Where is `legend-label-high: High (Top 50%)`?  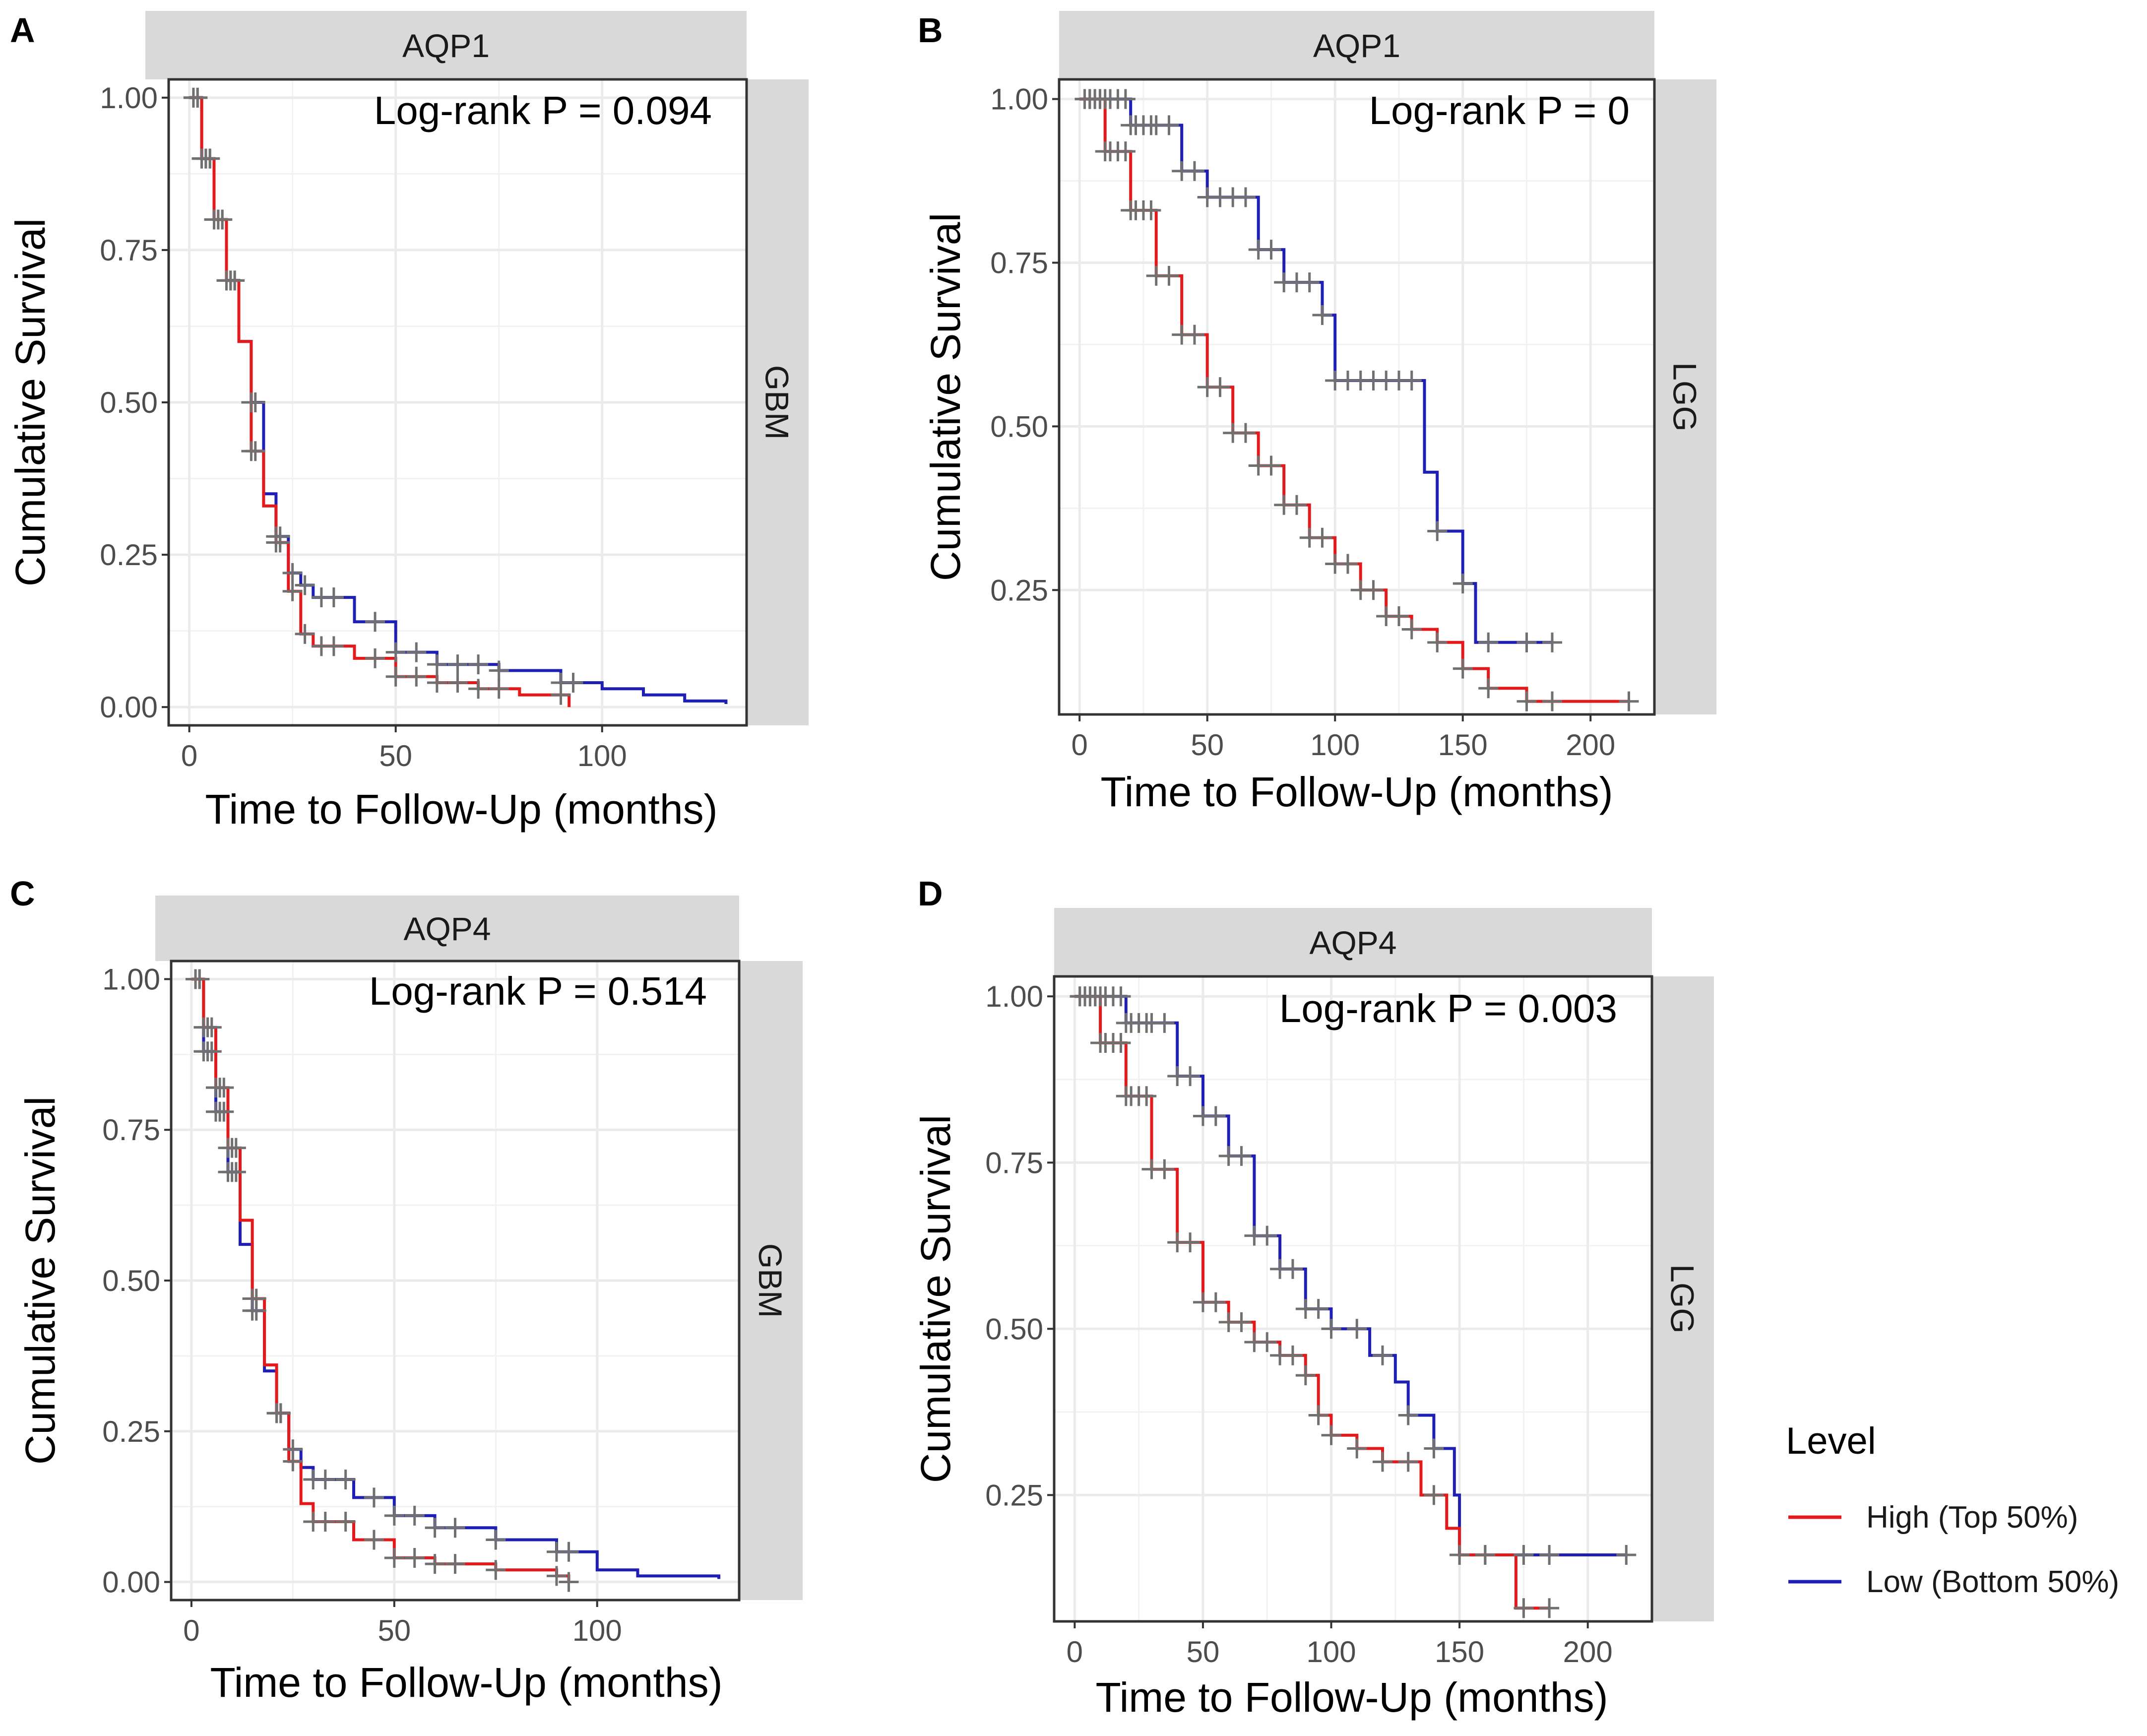
legend-label-high: High (Top 50%) is located at coordinates (1972, 1517).